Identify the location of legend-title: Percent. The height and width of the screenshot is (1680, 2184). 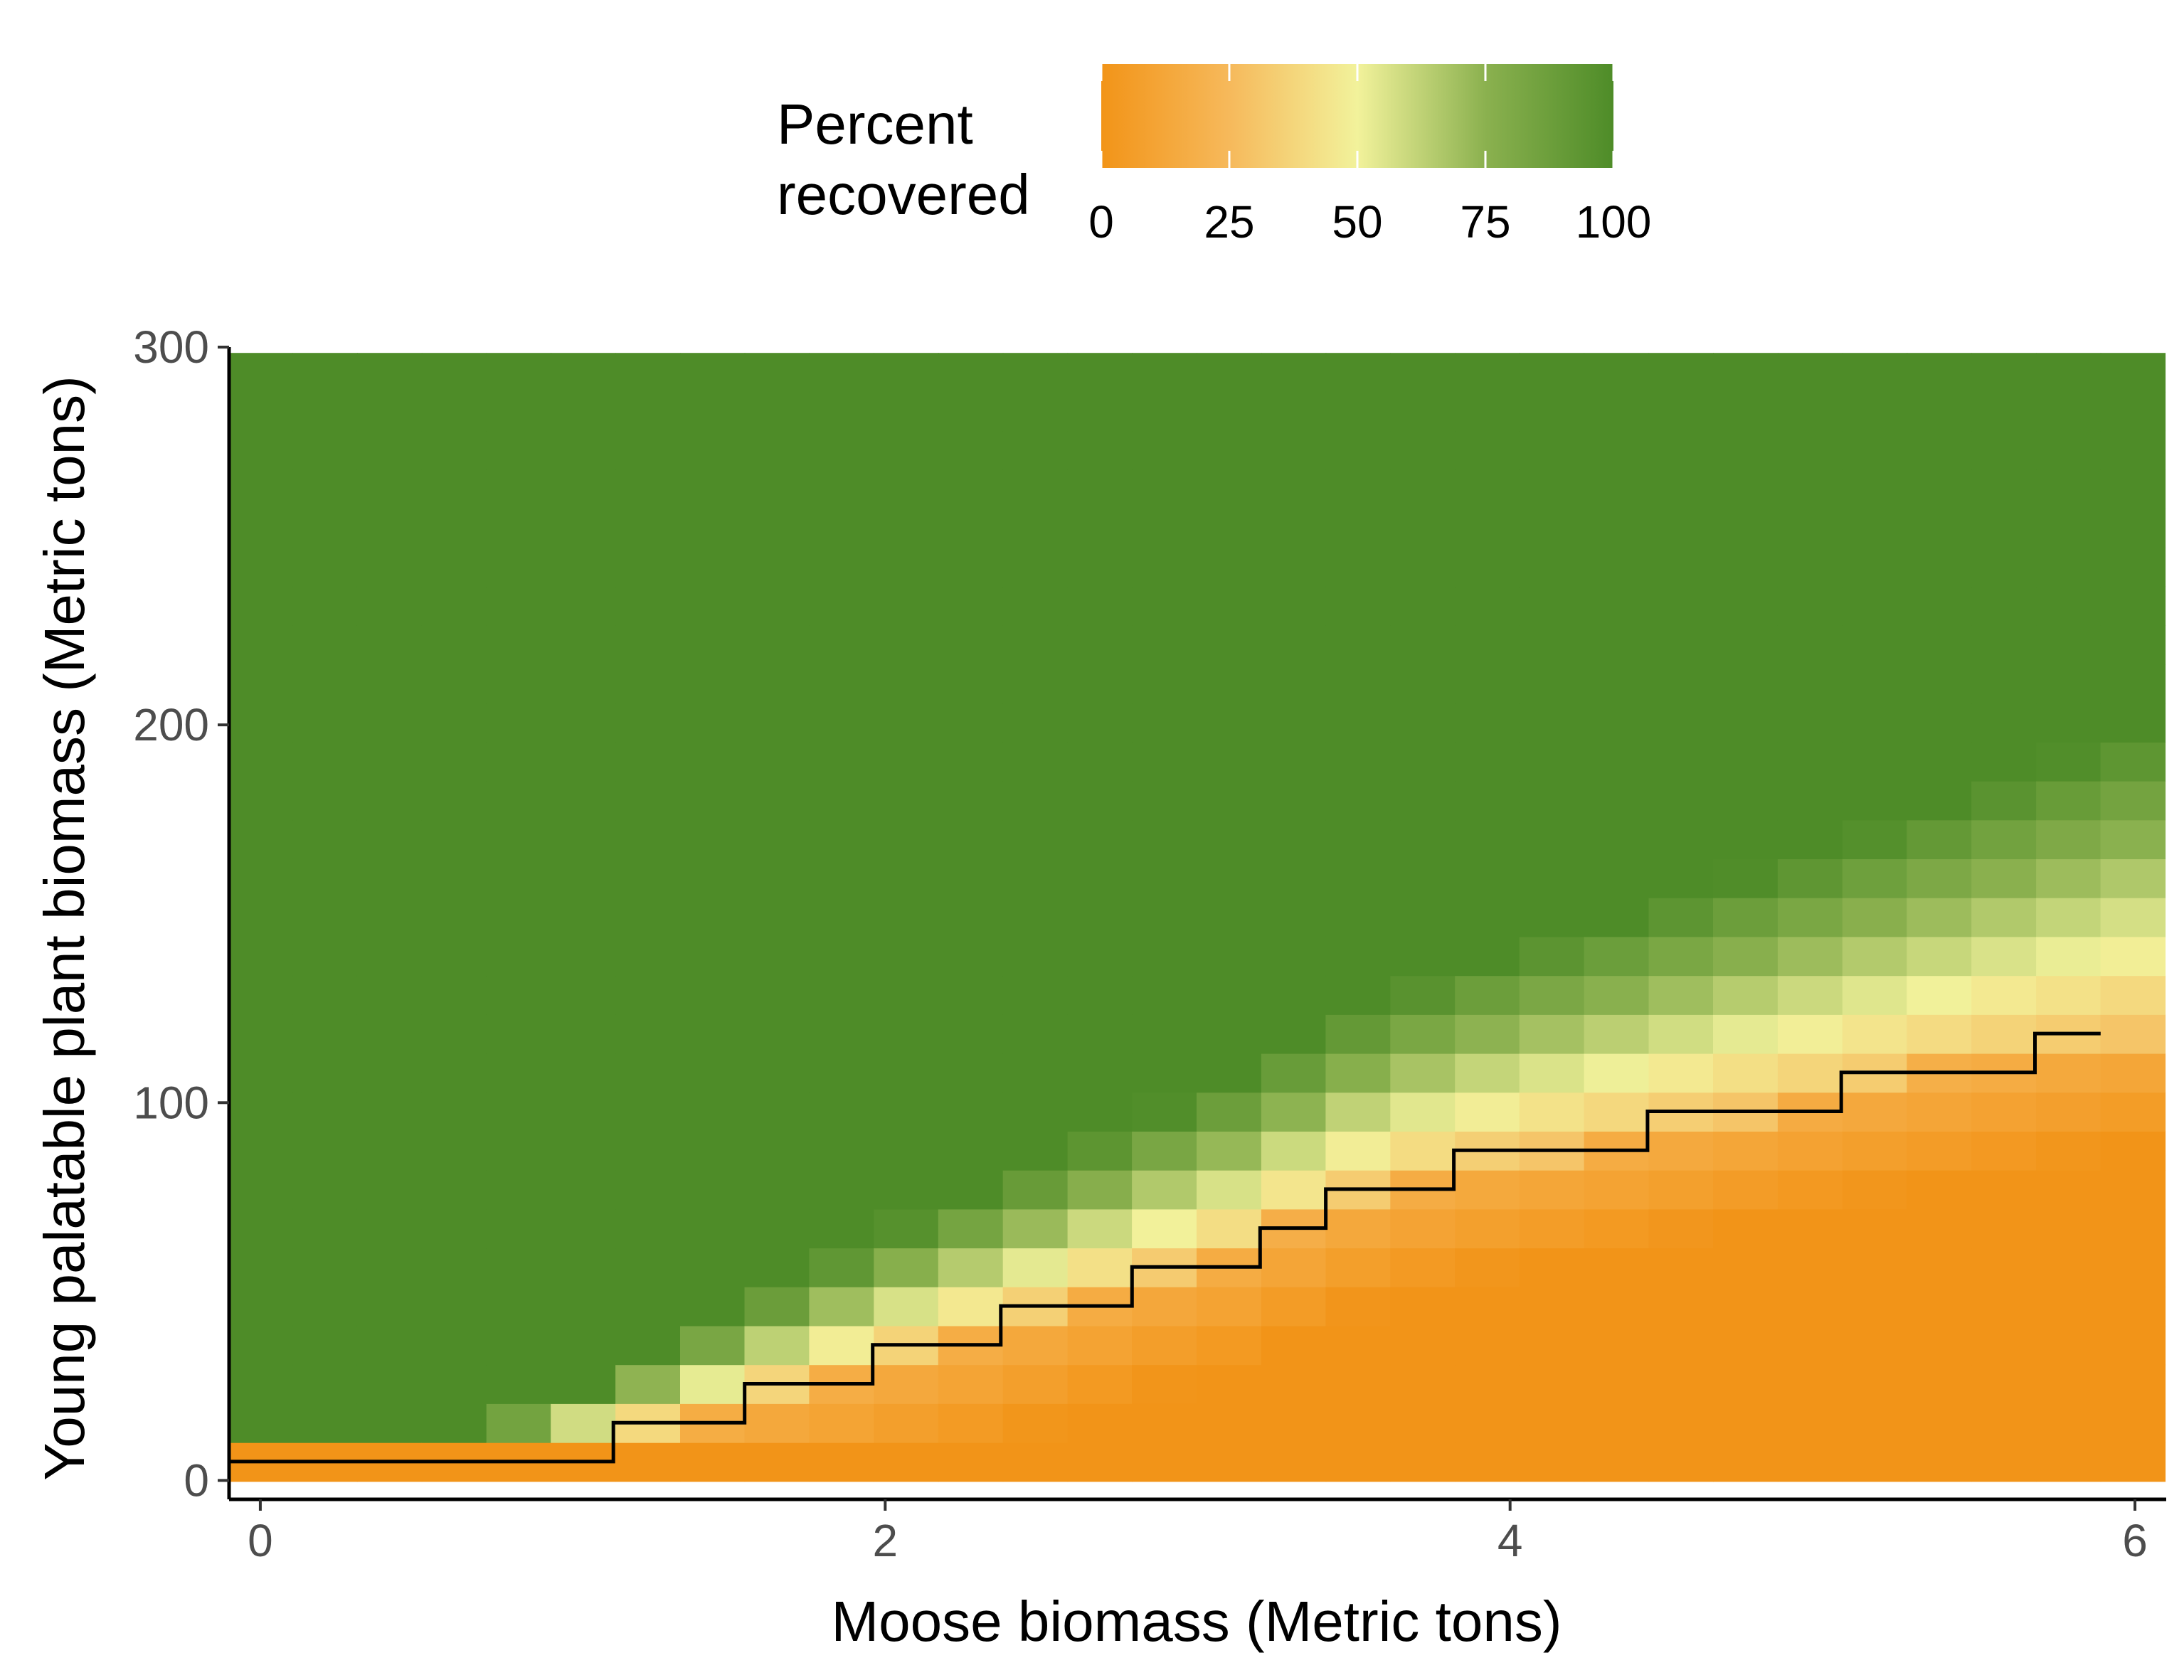
(875, 124).